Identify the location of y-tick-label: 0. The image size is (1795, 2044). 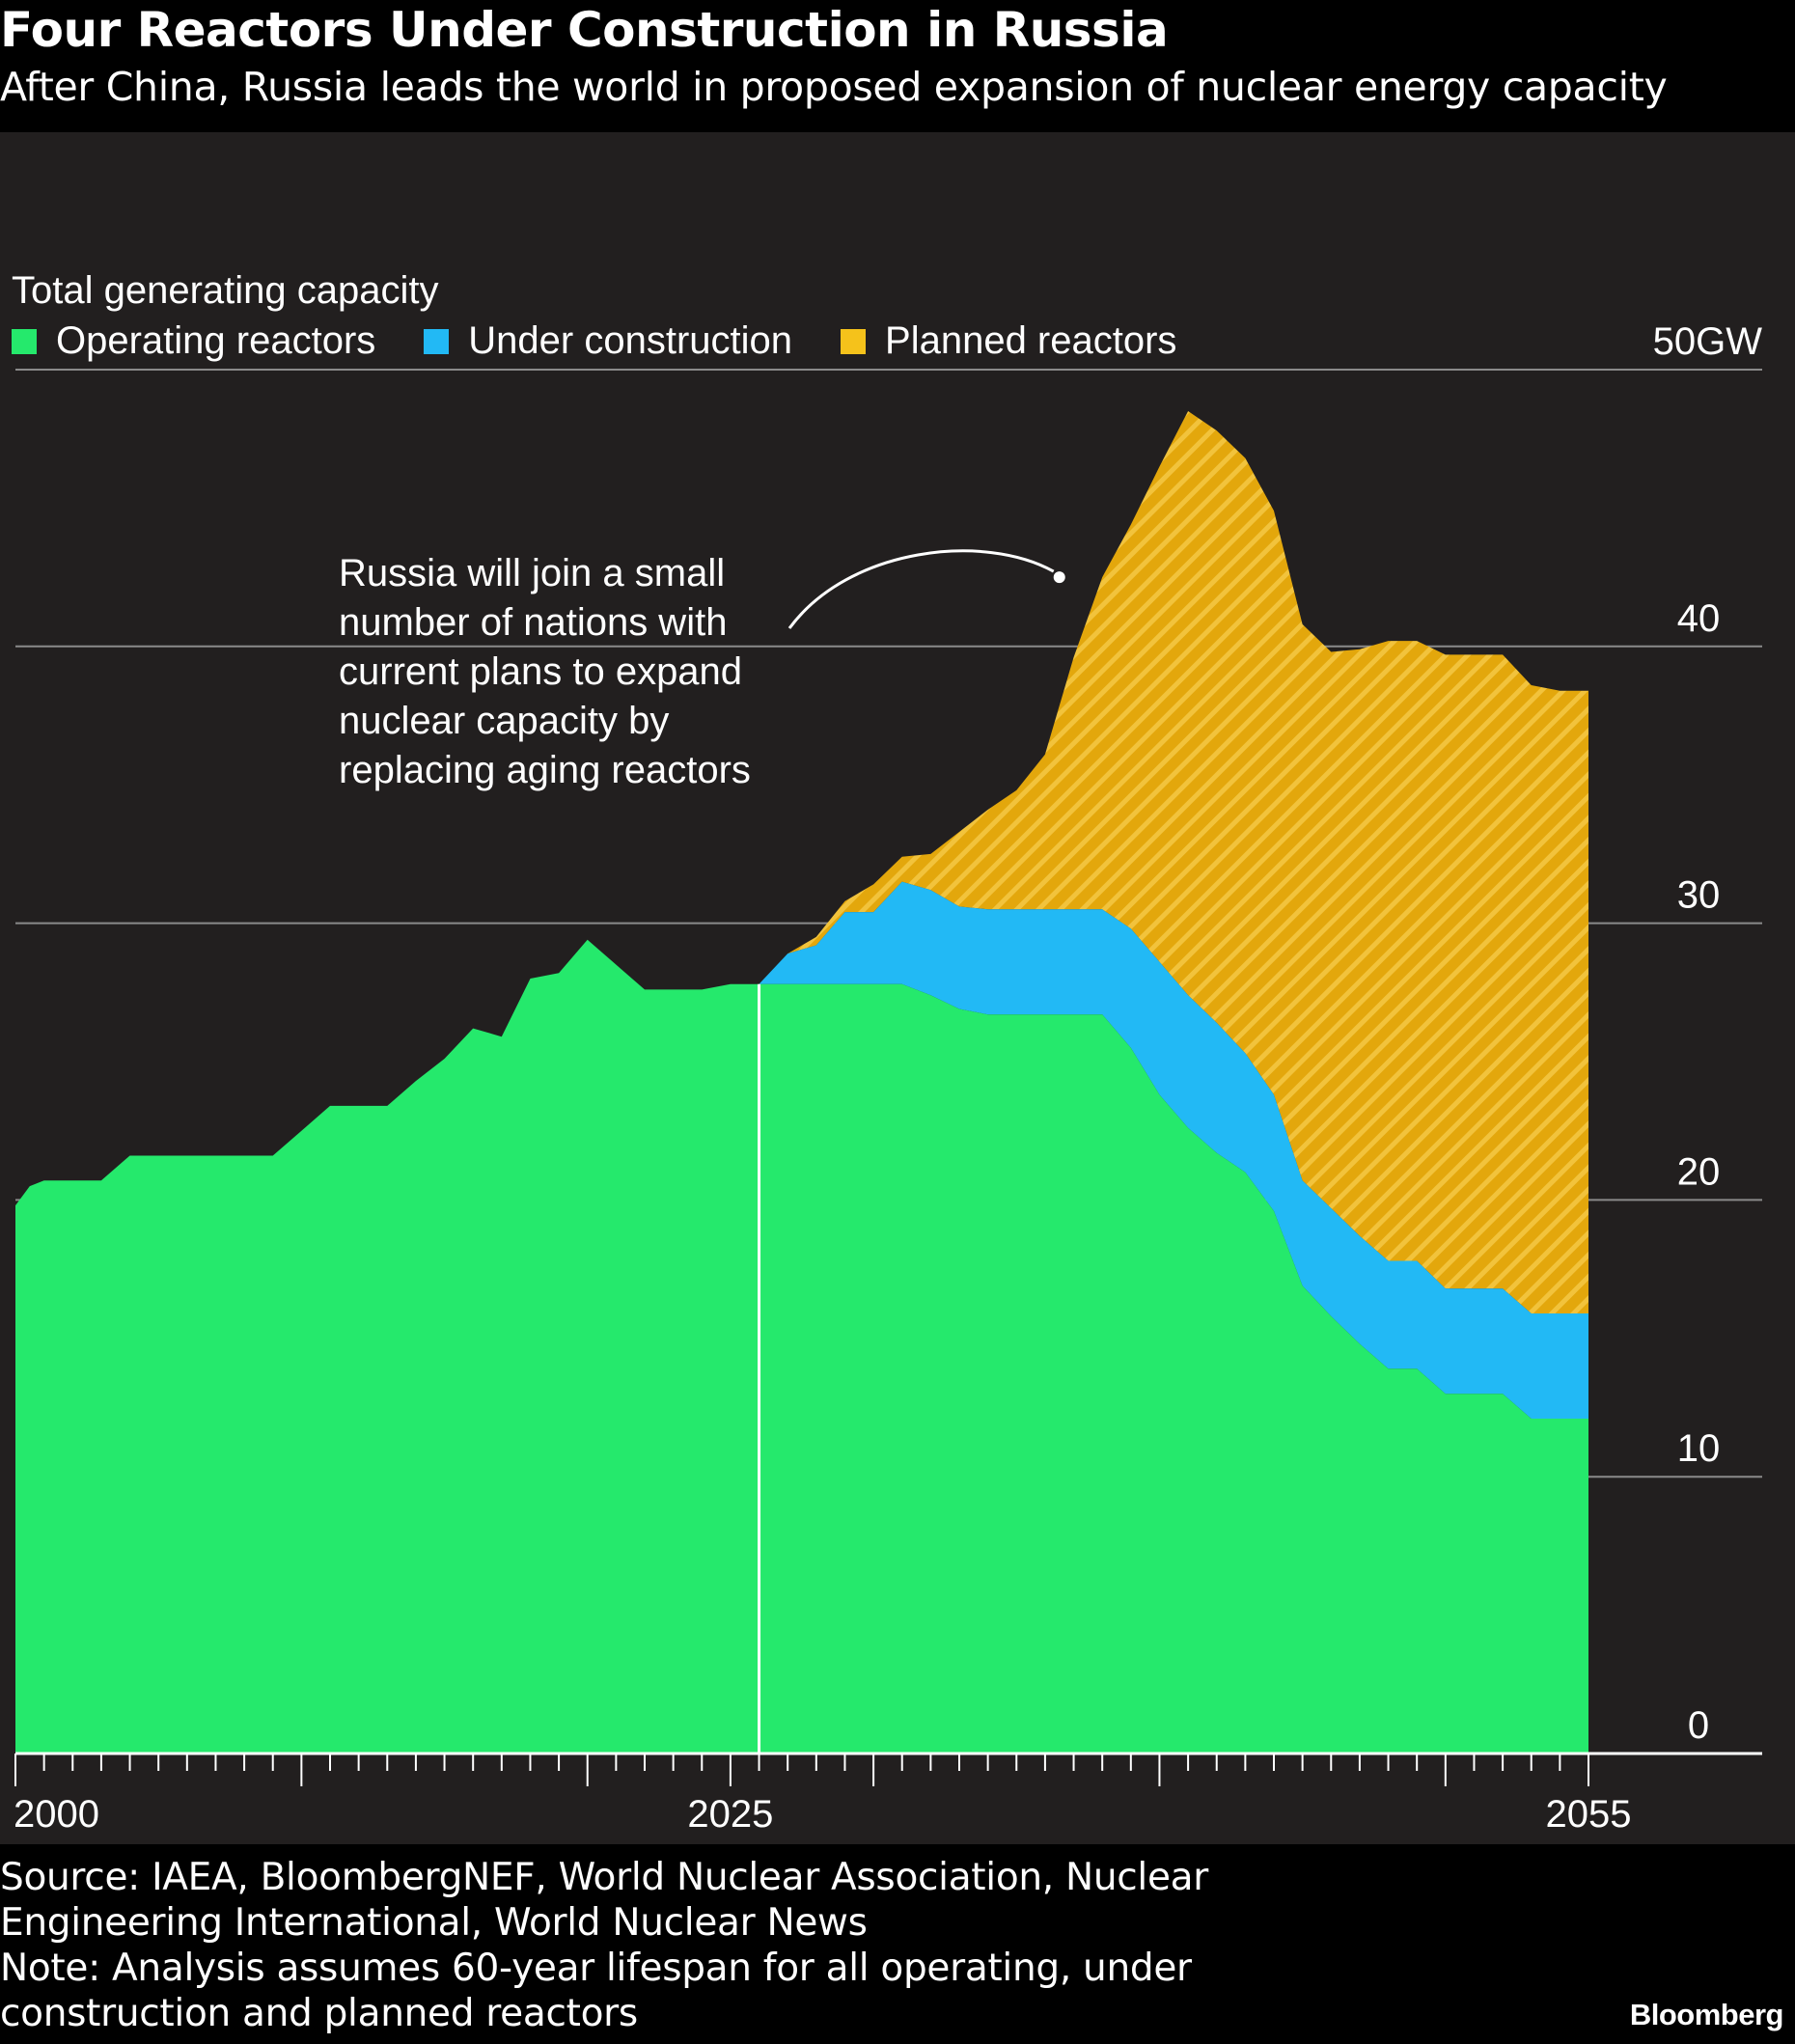
(1698, 1726).